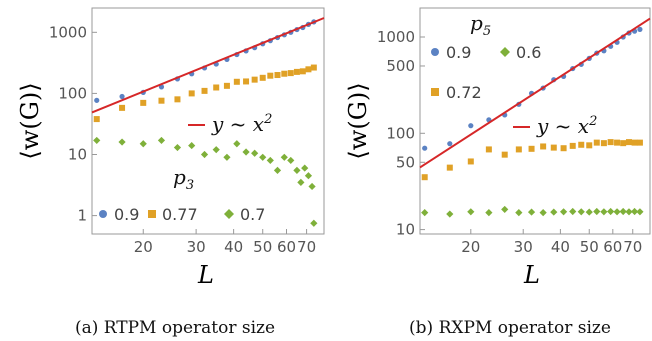 This screenshot has height=341, width=652. What do you see at coordinates (126, 214) in the screenshot?
I see `legend-label-series1-a: 0.9` at bounding box center [126, 214].